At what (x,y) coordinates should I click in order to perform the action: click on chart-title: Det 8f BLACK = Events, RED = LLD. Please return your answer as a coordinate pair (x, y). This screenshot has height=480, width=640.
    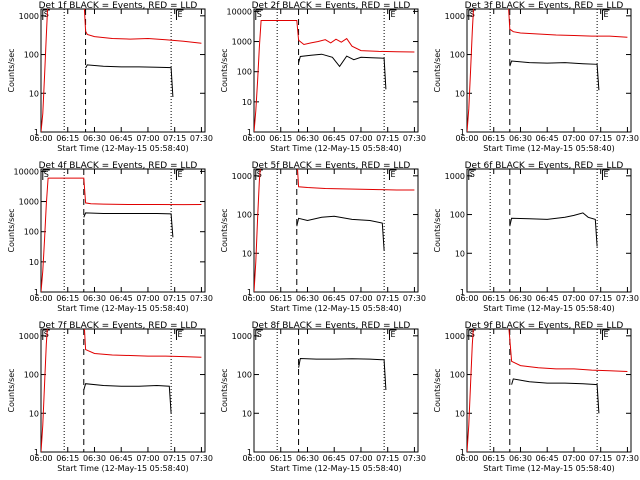
    Looking at the image, I should click on (331, 326).